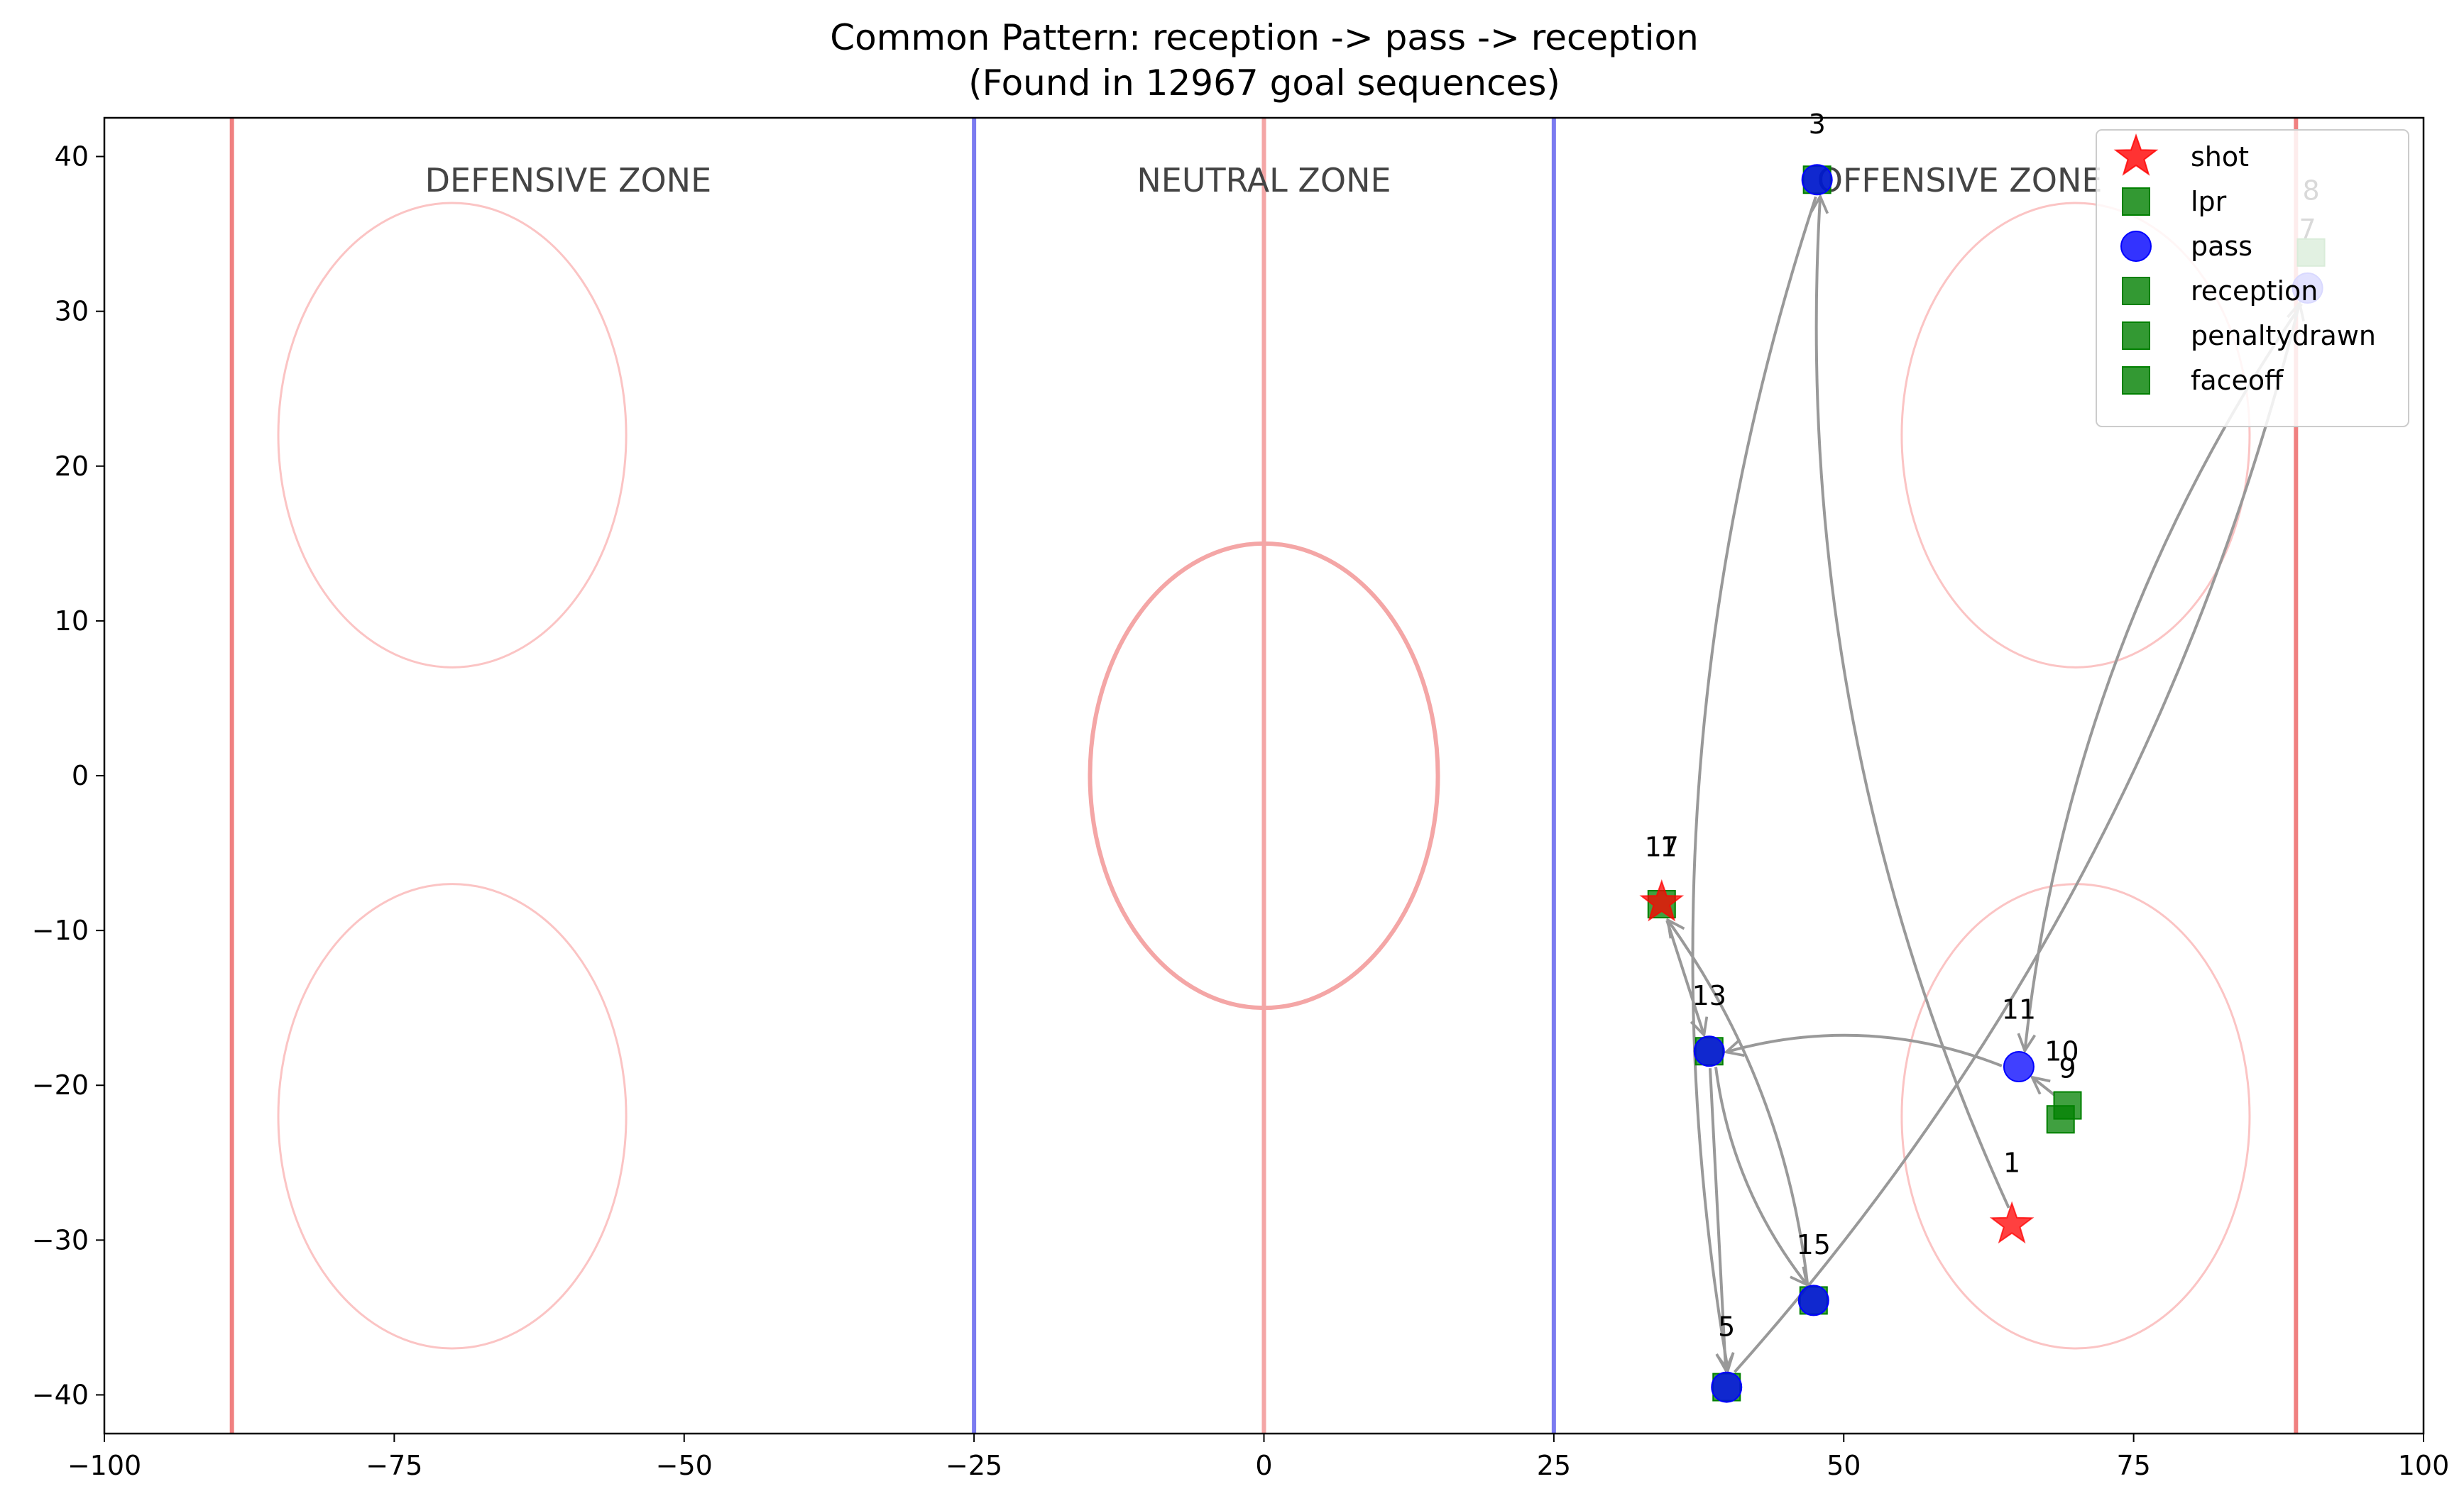  What do you see at coordinates (72, 311) in the screenshot?
I see `y-tick-label: 30` at bounding box center [72, 311].